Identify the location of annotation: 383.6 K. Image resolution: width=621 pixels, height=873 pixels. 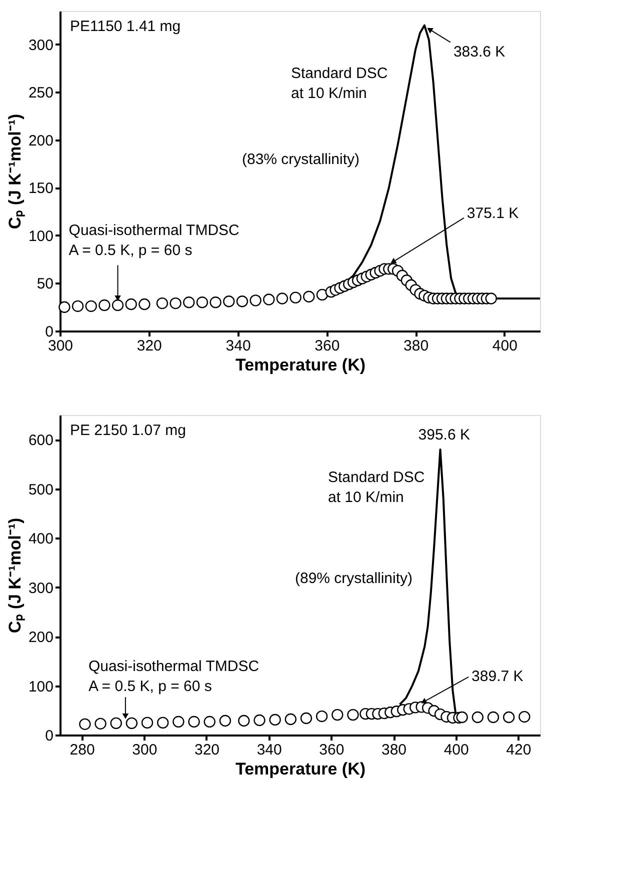
(479, 51).